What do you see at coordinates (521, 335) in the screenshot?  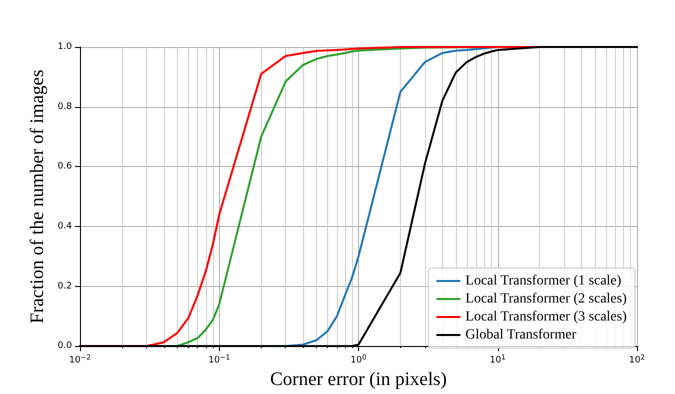 I see `legend-label: Global Transformer` at bounding box center [521, 335].